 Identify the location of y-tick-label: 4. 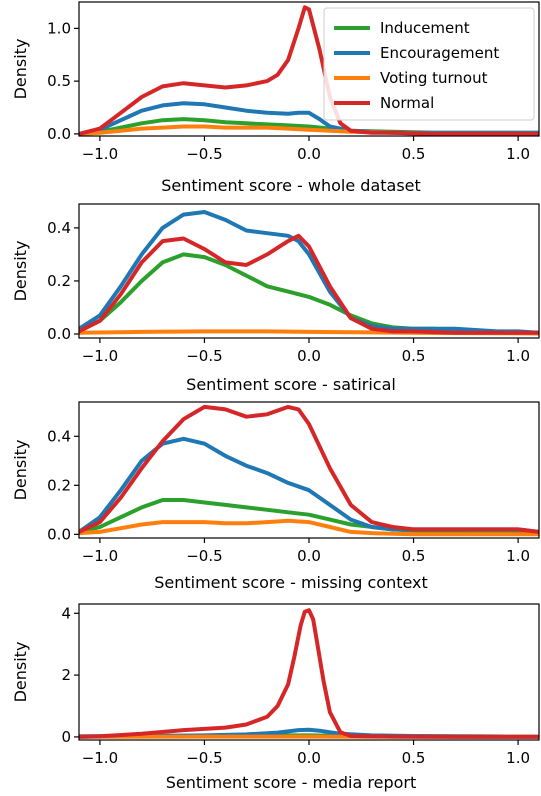
(66, 613).